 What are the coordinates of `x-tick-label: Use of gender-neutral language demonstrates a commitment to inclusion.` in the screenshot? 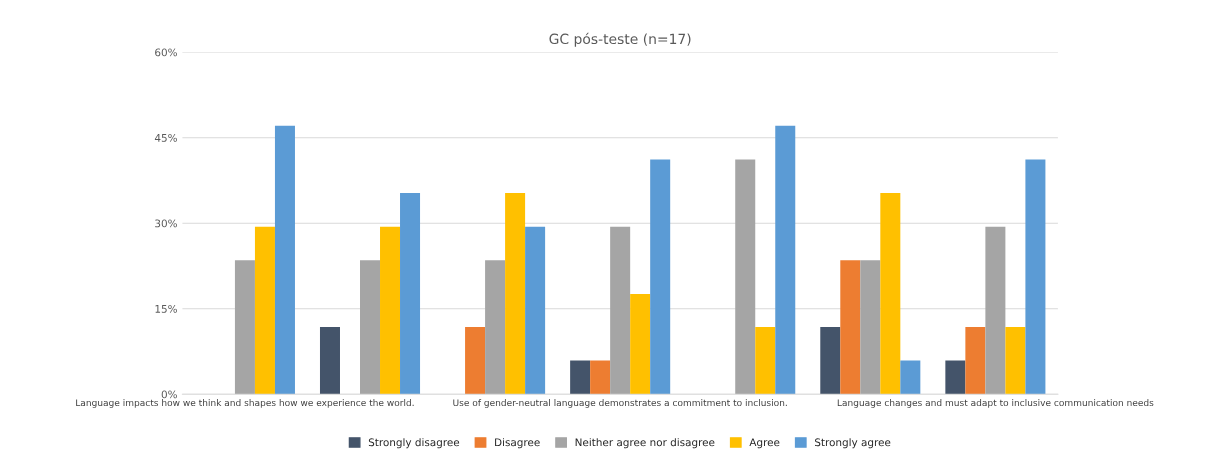 It's located at (620, 403).